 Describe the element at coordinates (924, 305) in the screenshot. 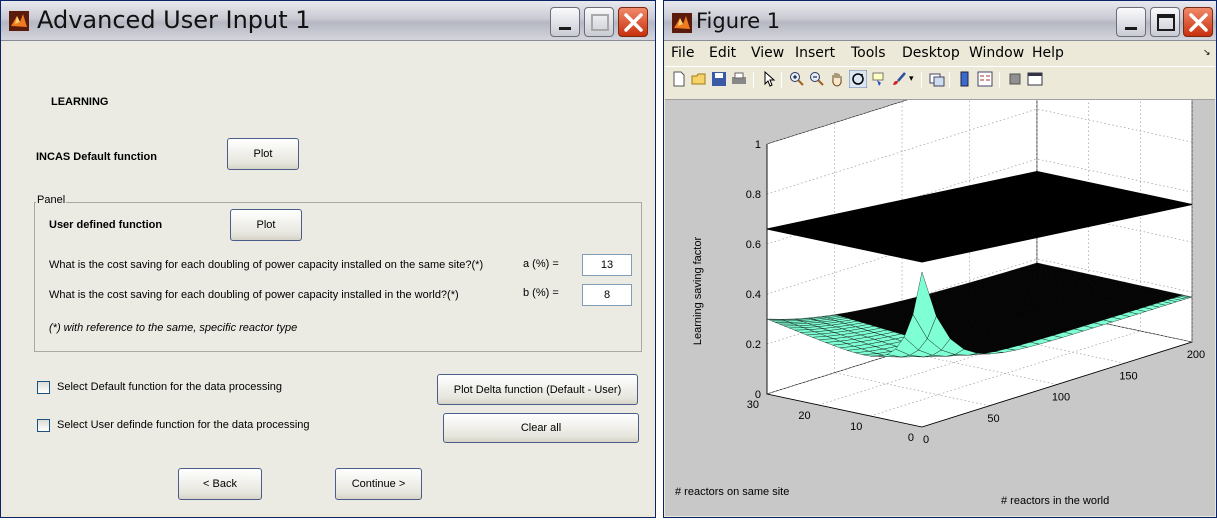

I see `surface-patch` at that location.